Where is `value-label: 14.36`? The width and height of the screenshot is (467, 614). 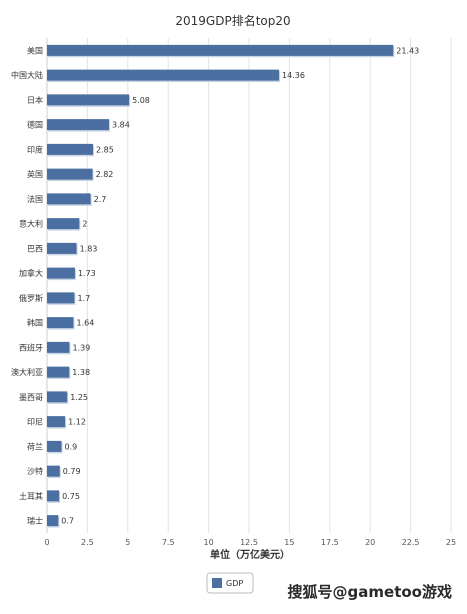 value-label: 14.36 is located at coordinates (293, 75).